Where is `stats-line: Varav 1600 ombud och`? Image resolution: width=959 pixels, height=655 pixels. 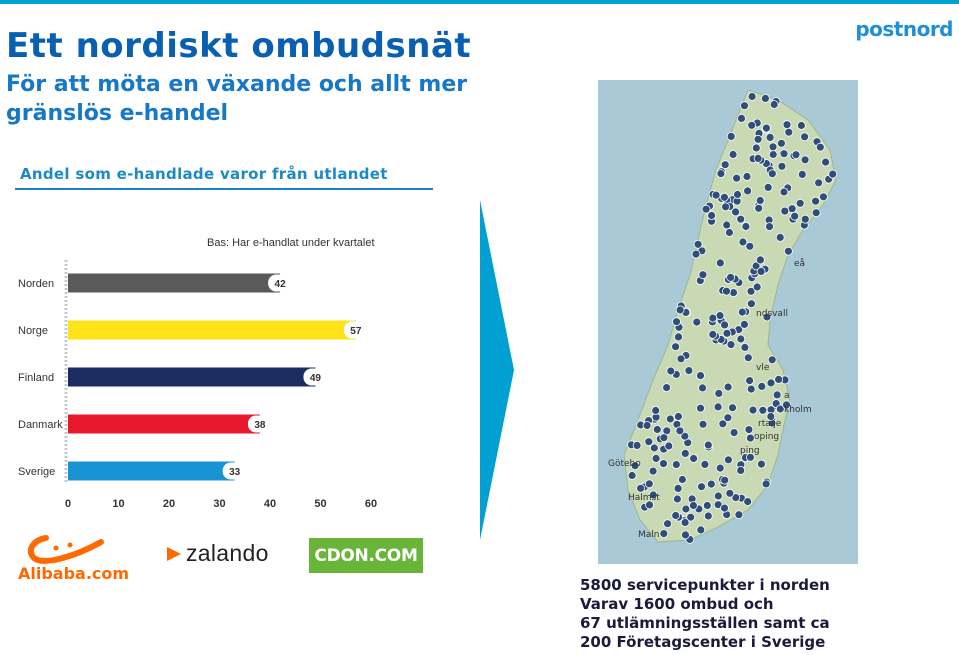
stats-line: Varav 1600 ombud och is located at coordinates (677, 604).